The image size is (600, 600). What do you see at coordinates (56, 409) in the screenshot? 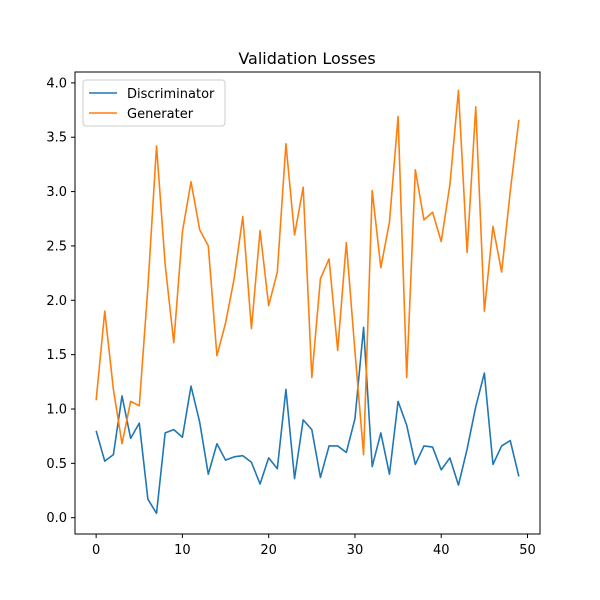
I see `y-tick-label: 1.0` at bounding box center [56, 409].